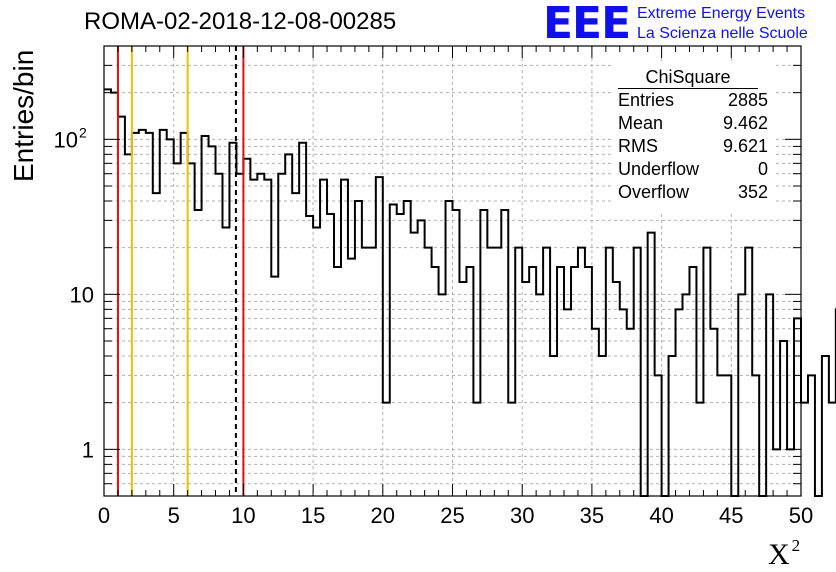 This screenshot has width=836, height=572. What do you see at coordinates (752, 192) in the screenshot?
I see `stats-value: 352` at bounding box center [752, 192].